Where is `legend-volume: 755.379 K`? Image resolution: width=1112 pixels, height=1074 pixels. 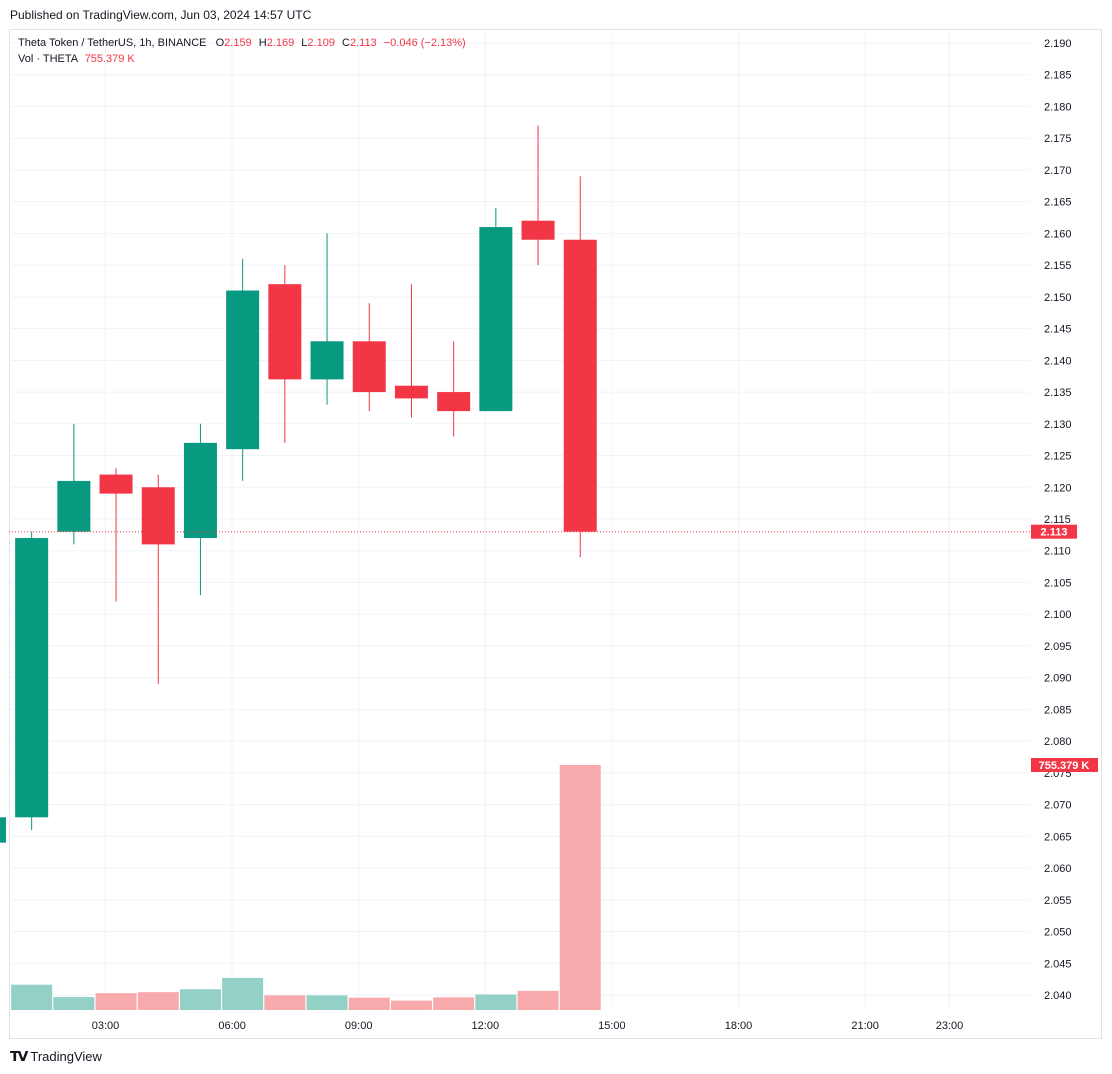
legend-volume: 755.379 K is located at coordinates (109, 59).